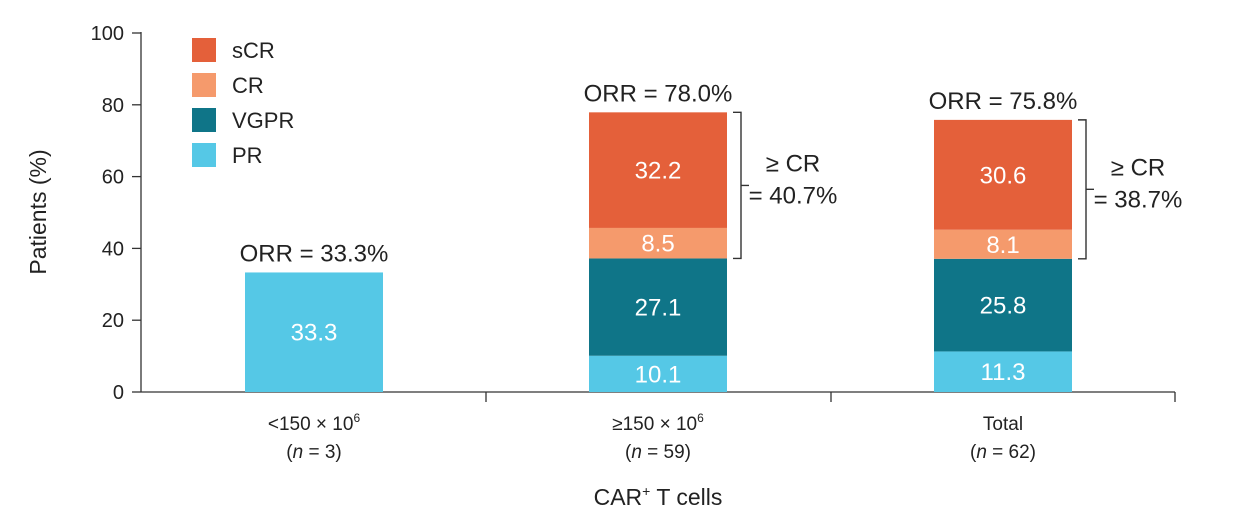 The height and width of the screenshot is (517, 1246). I want to click on legend-label-scr: sCR, so click(253, 50).